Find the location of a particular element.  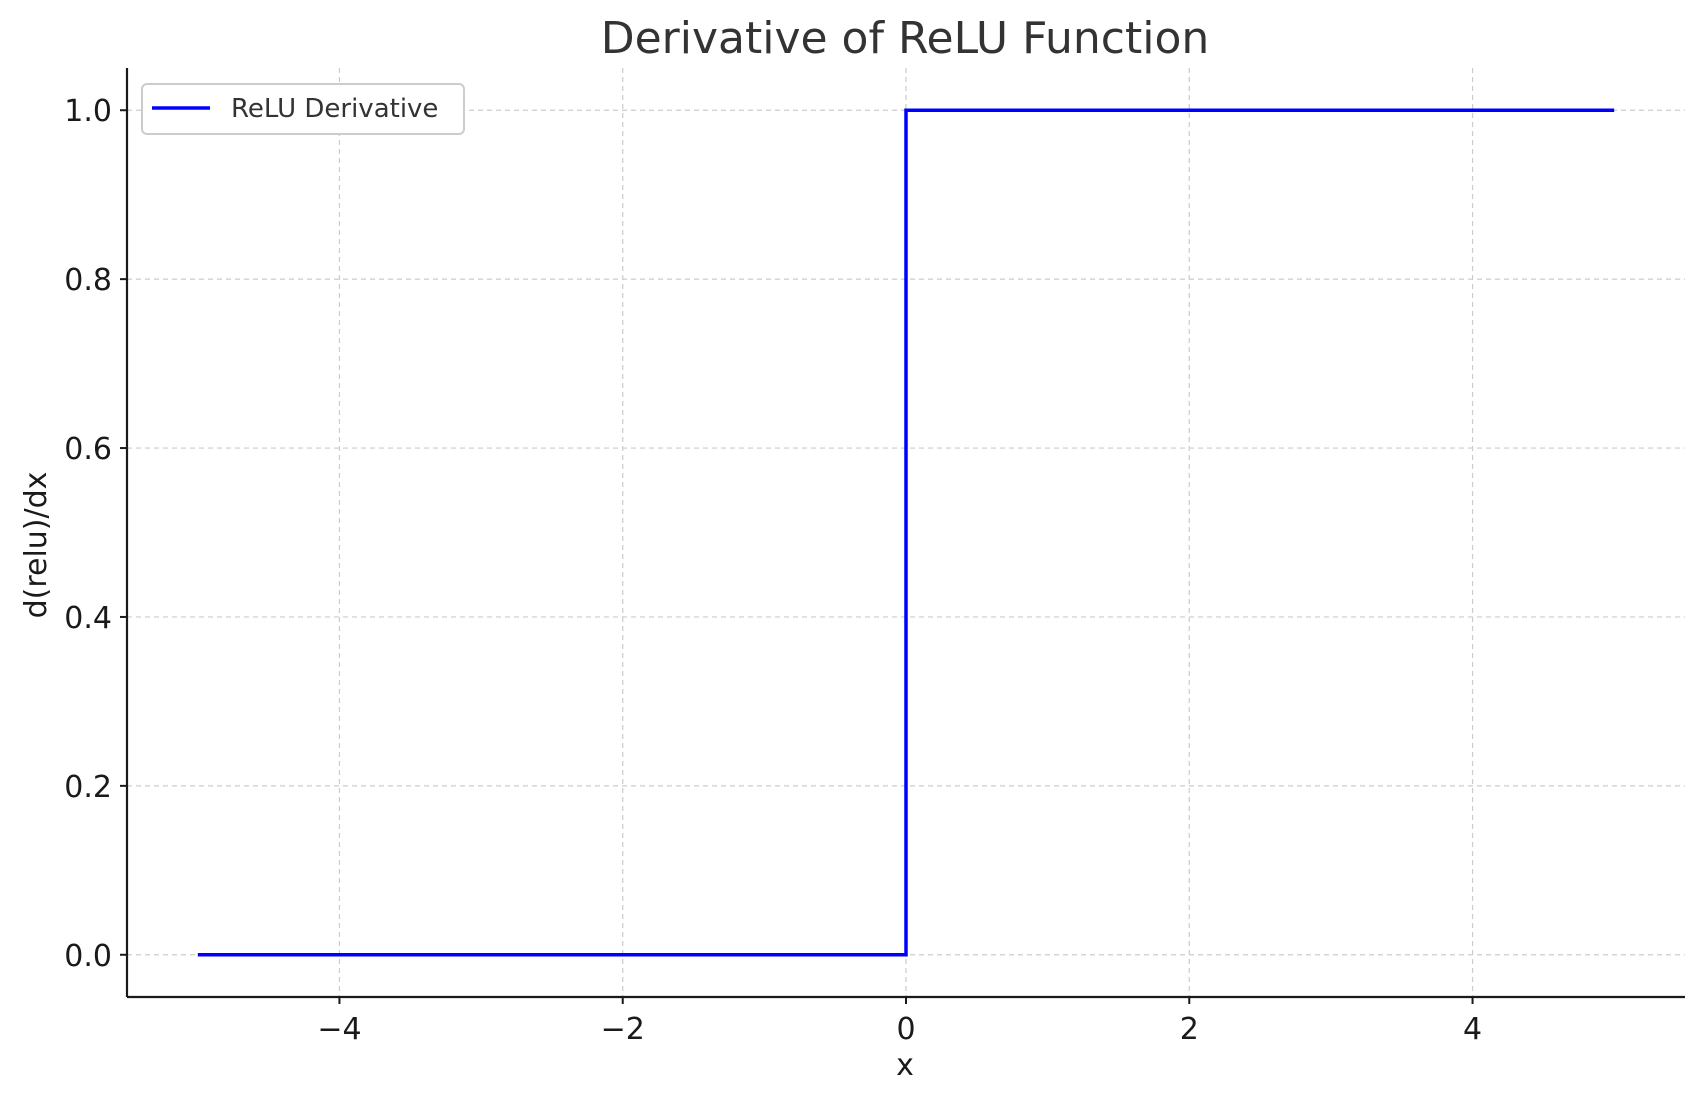

x-tick-label: −2 is located at coordinates (623, 1029).